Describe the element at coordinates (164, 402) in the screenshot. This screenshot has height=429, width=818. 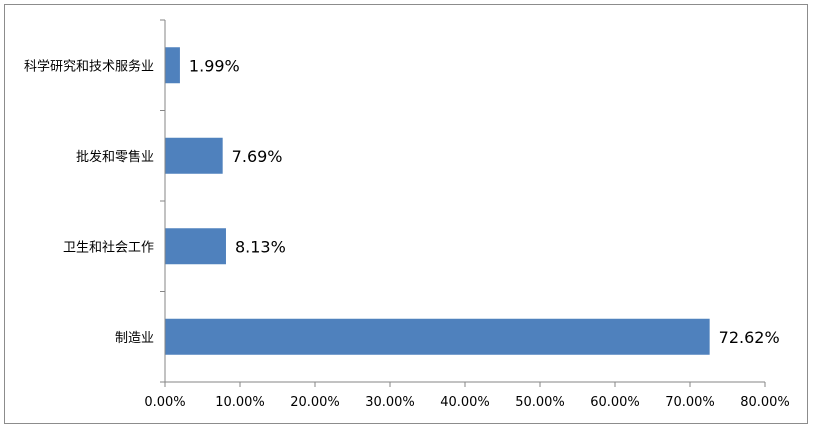
I see `x-tick-label: 0.00%` at that location.